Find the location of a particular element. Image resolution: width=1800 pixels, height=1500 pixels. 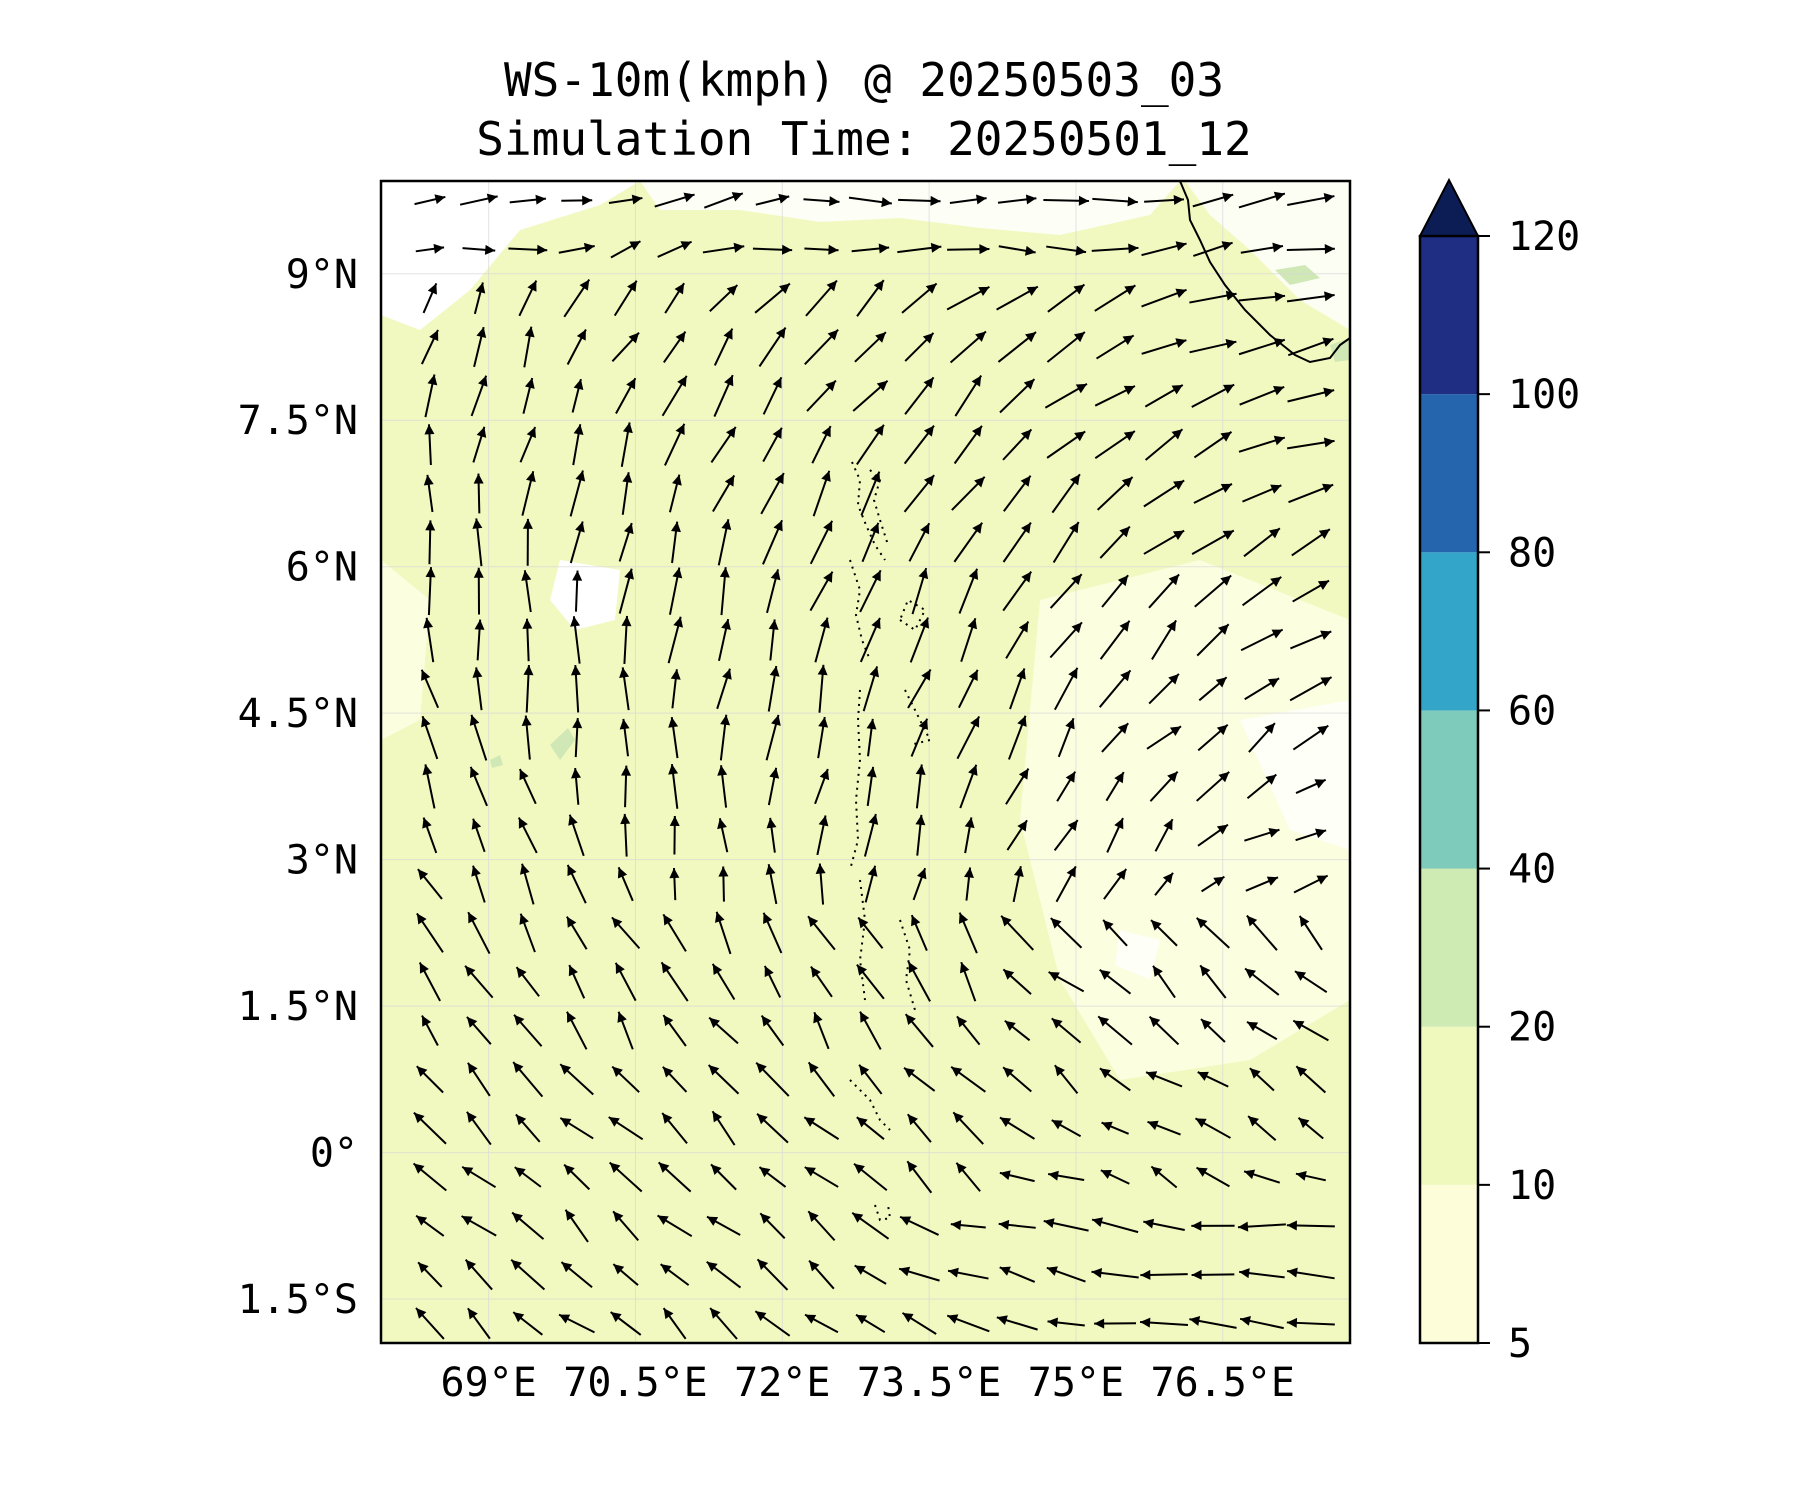

lat-tick-label: 6°N is located at coordinates (322, 568).